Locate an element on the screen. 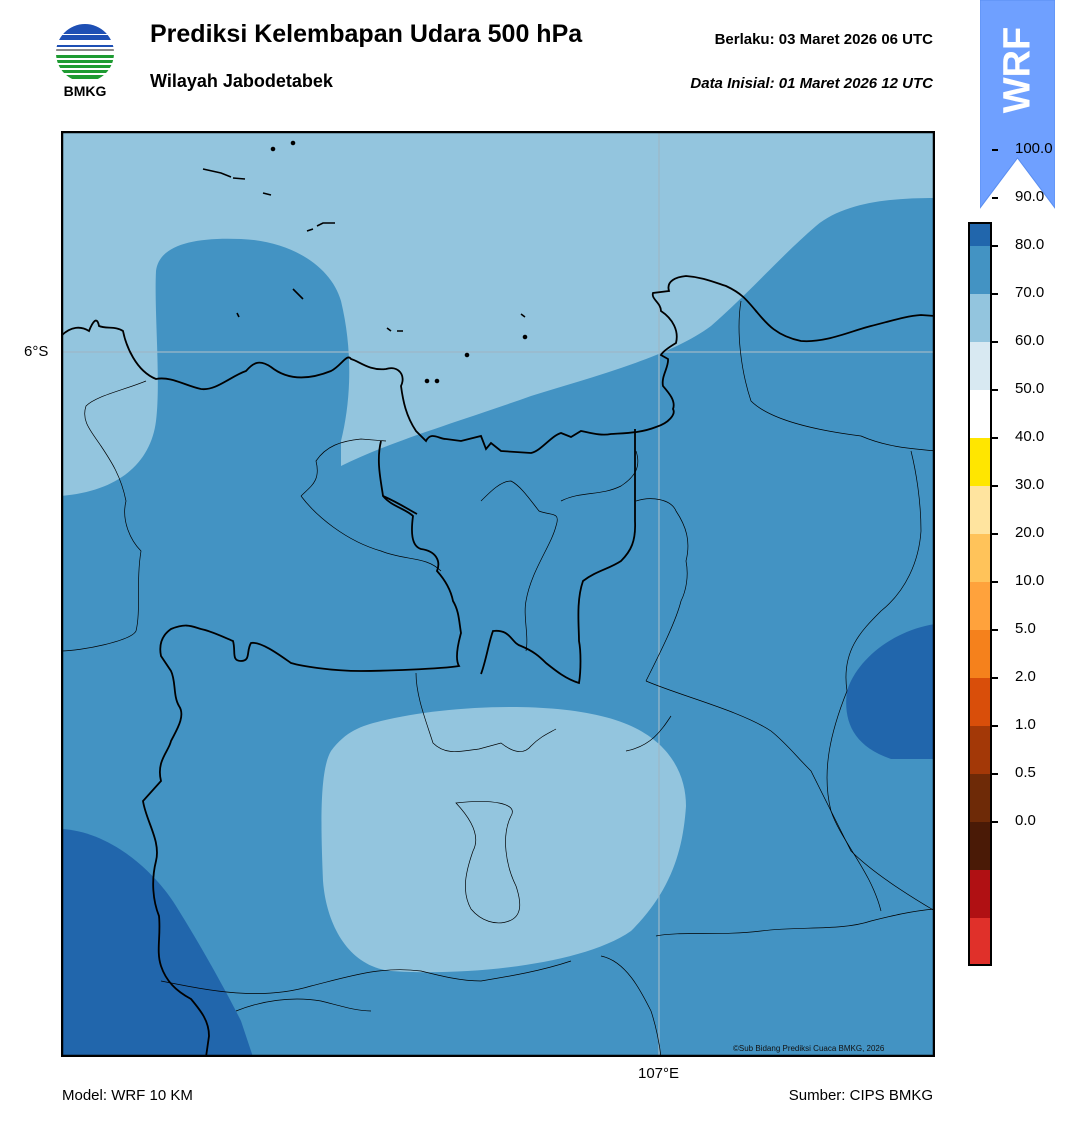  colorbar-tick-label: 30.0 is located at coordinates (1030, 484).